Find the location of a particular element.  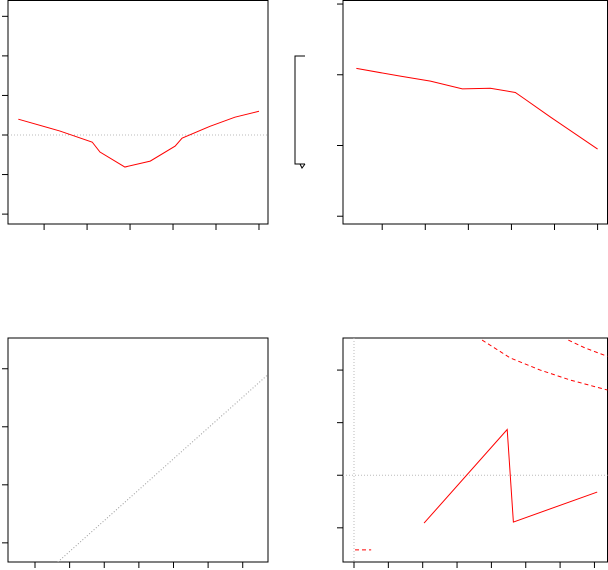

bracket-line is located at coordinates (300, 112).